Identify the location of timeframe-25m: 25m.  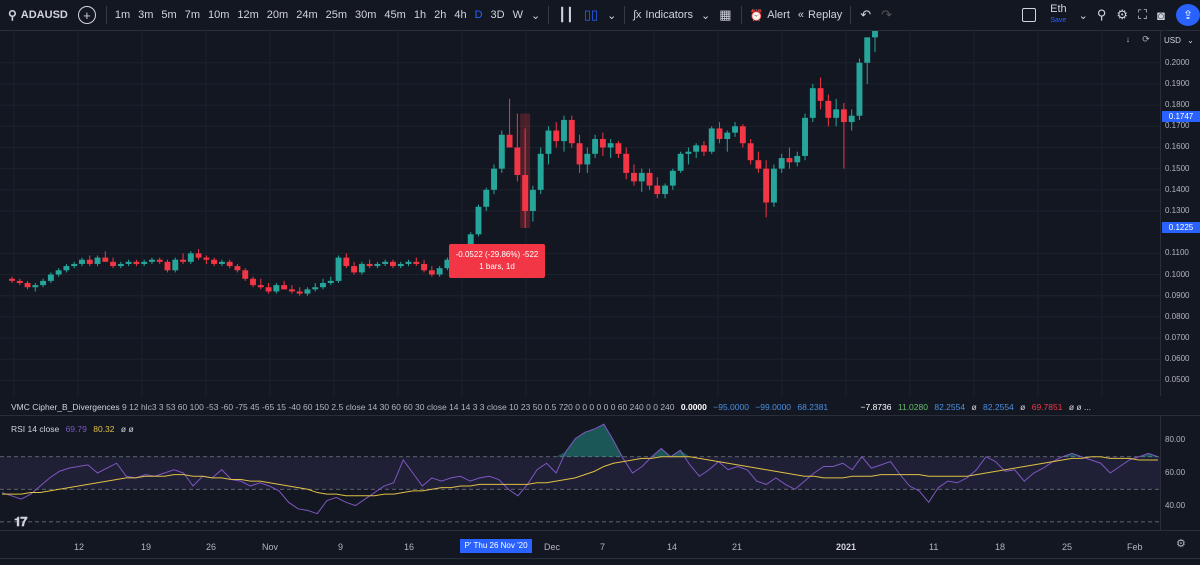
(336, 15).